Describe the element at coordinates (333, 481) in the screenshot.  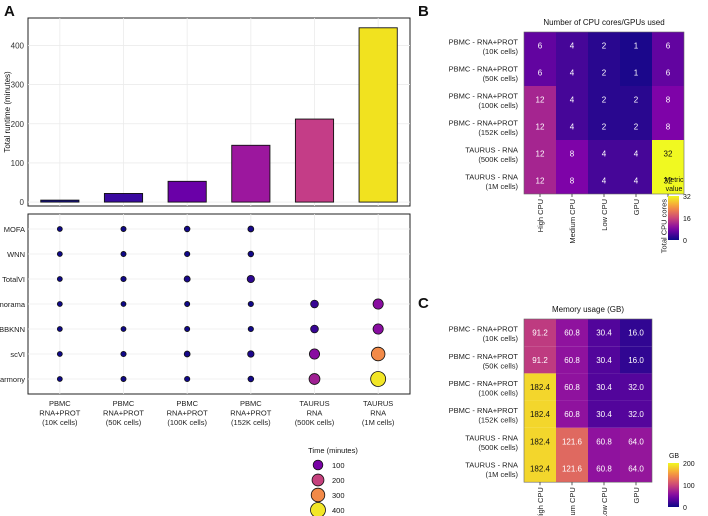
I see `time-legend: Time (minutes) 100 200 300 400` at that location.